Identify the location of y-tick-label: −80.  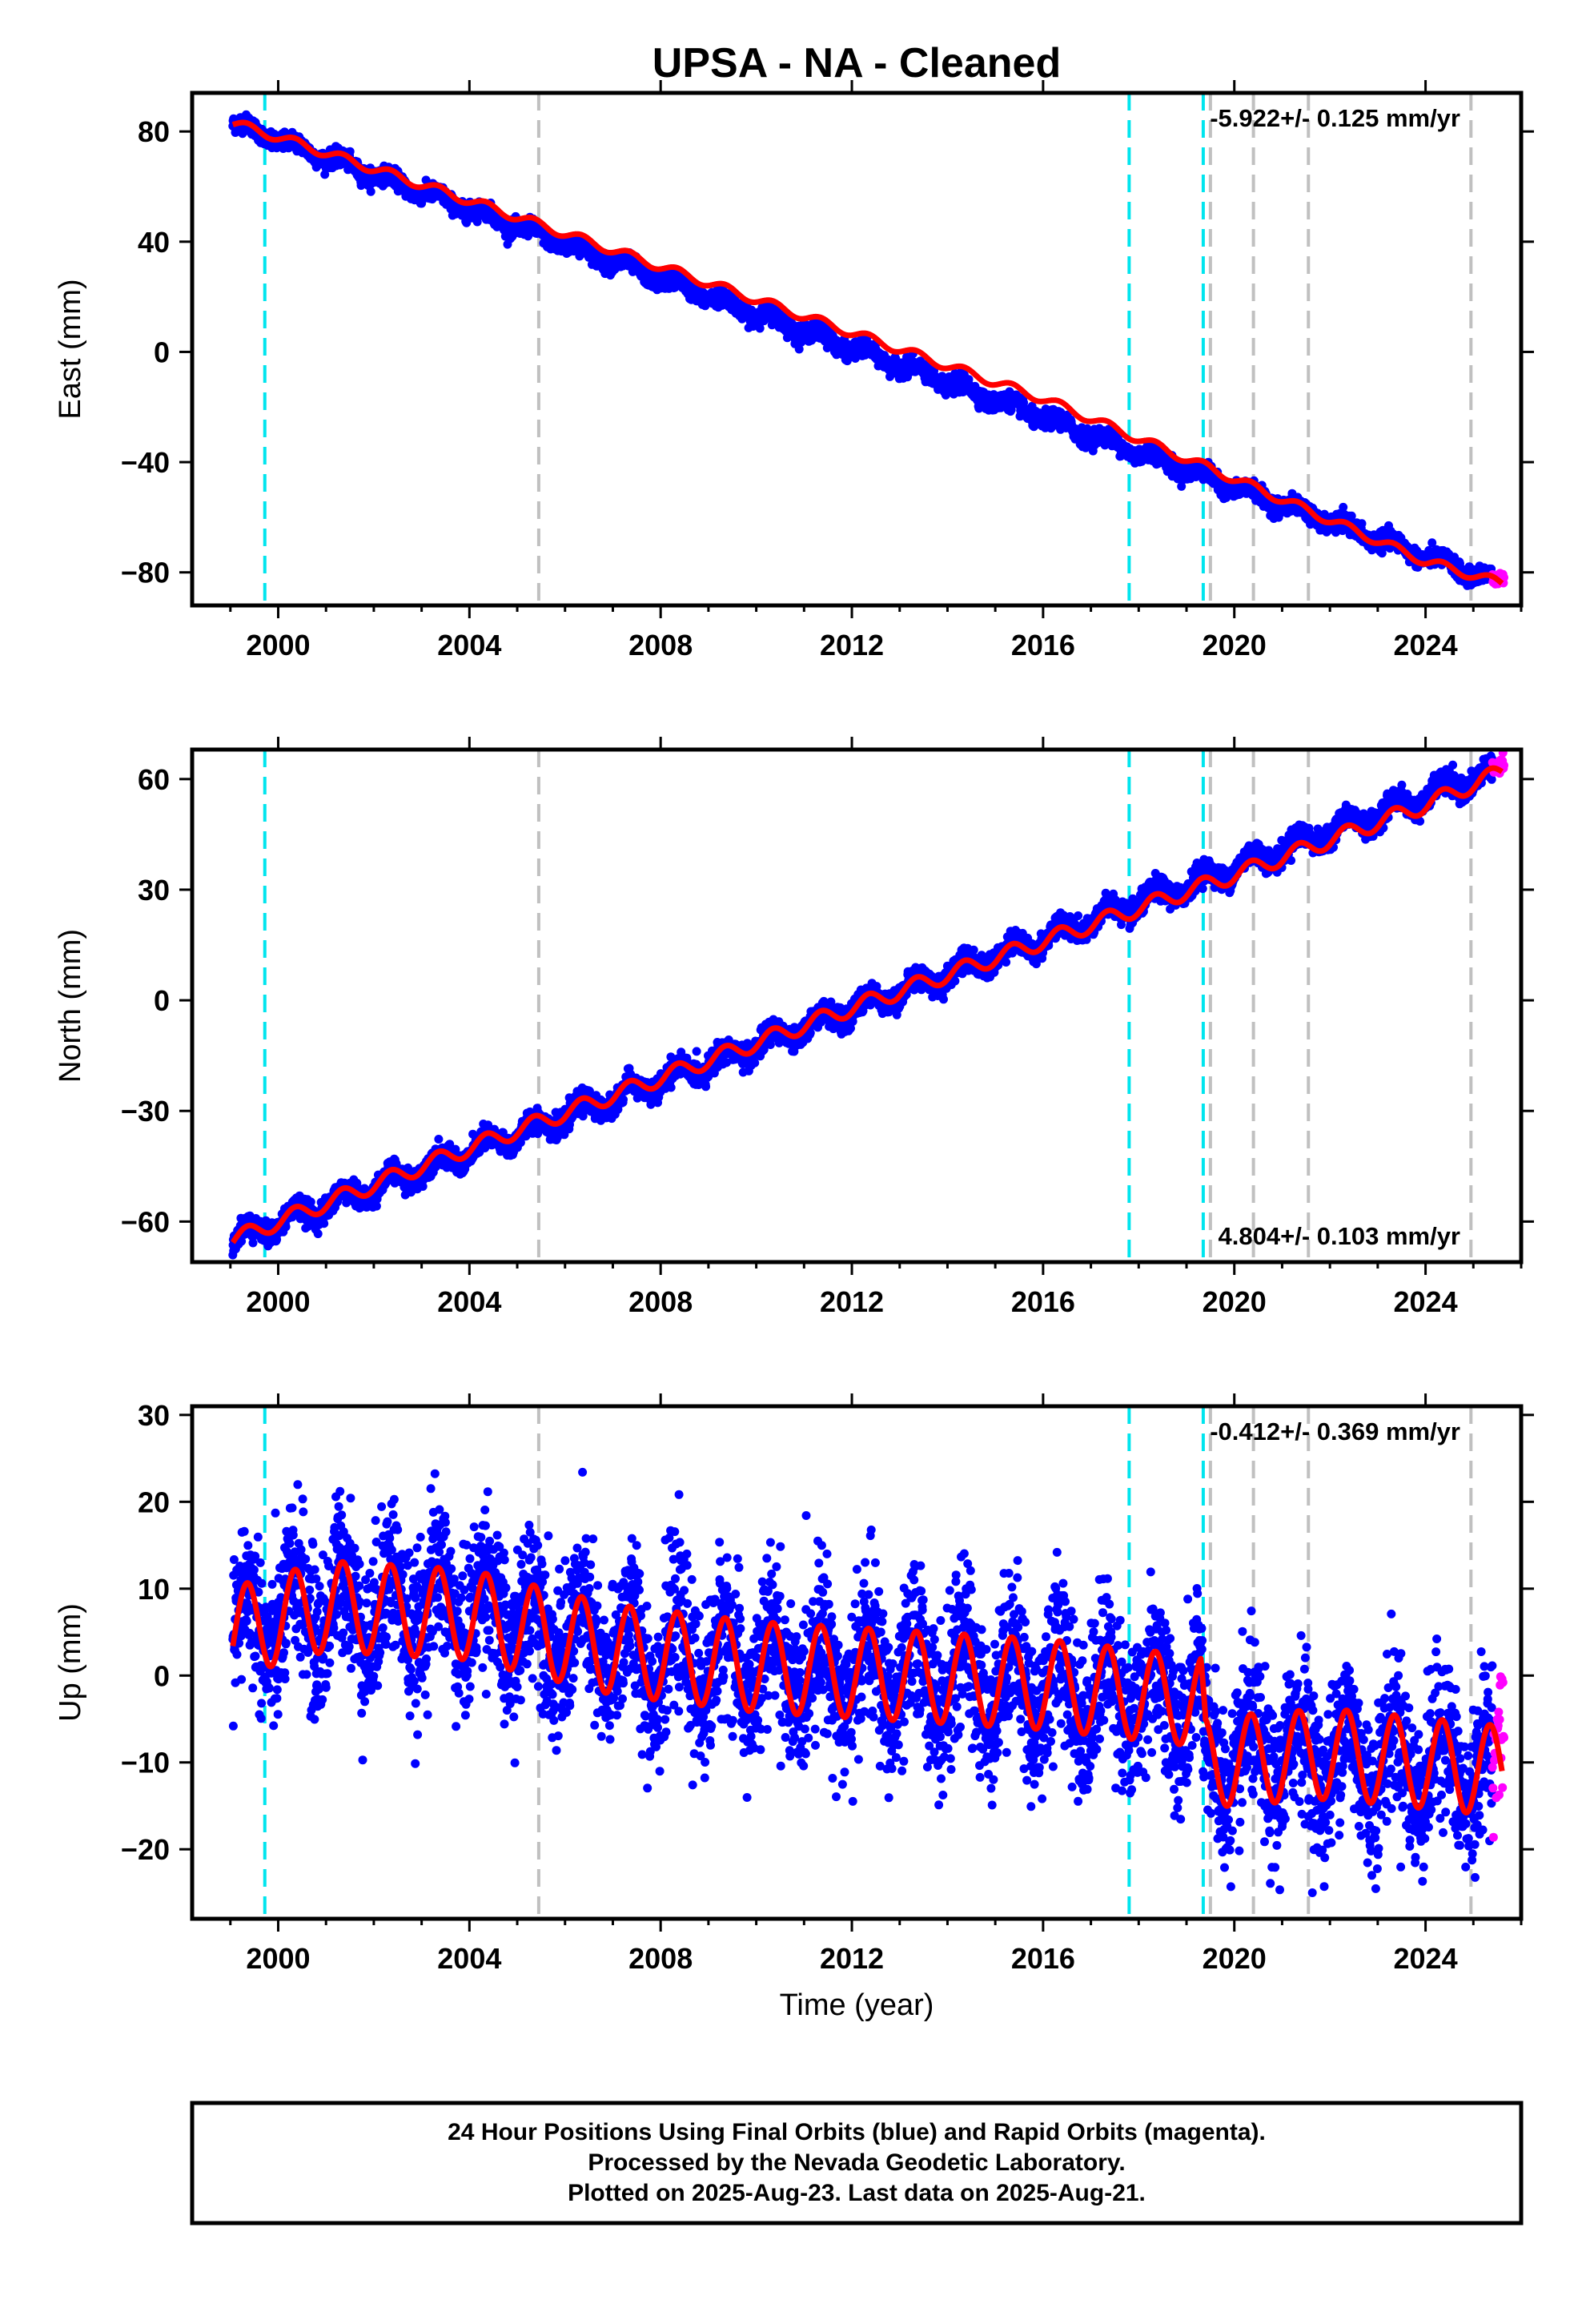
(145, 573).